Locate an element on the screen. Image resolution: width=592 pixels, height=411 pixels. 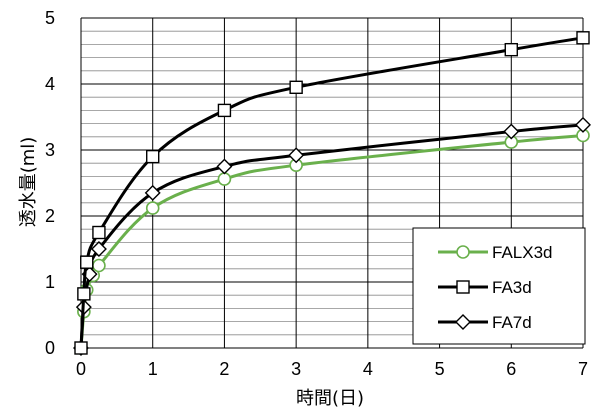
legend-entry-FA3d: FA3d is located at coordinates (485, 287).